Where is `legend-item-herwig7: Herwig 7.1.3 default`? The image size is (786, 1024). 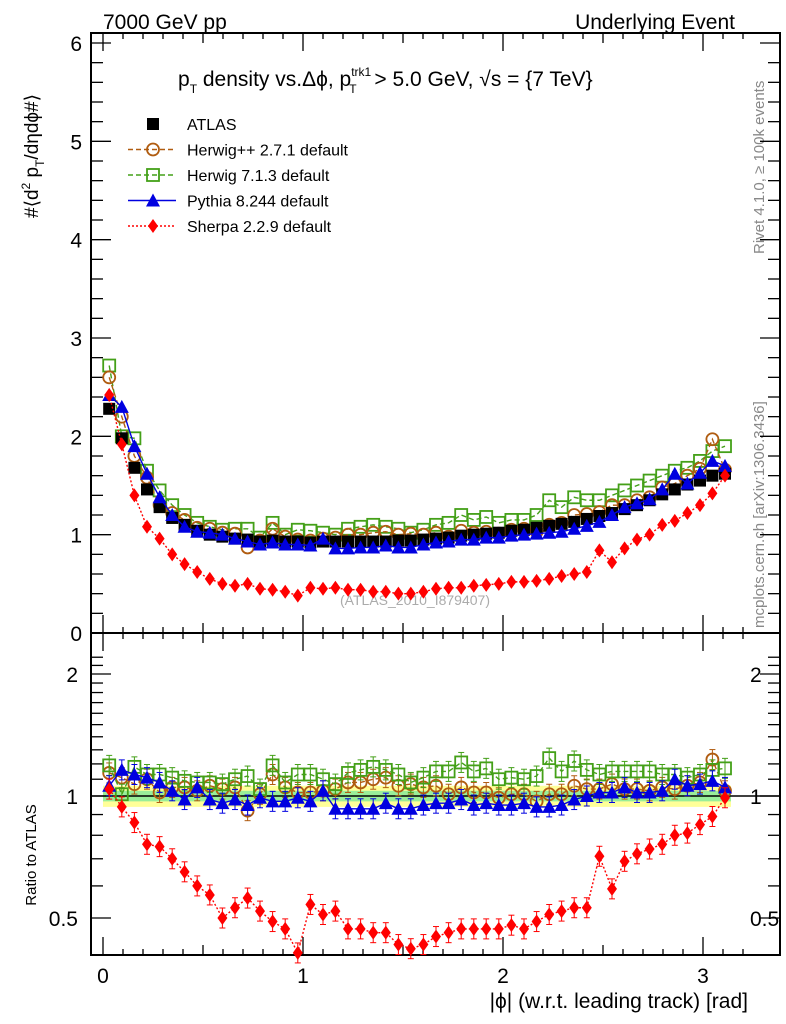 legend-item-herwig7: Herwig 7.1.3 default is located at coordinates (229, 176).